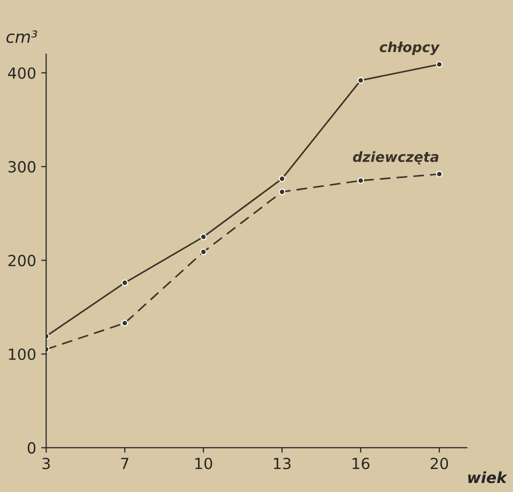 This screenshot has height=492, width=513. Describe the element at coordinates (22, 167) in the screenshot. I see `y-tick-label: 300` at that location.